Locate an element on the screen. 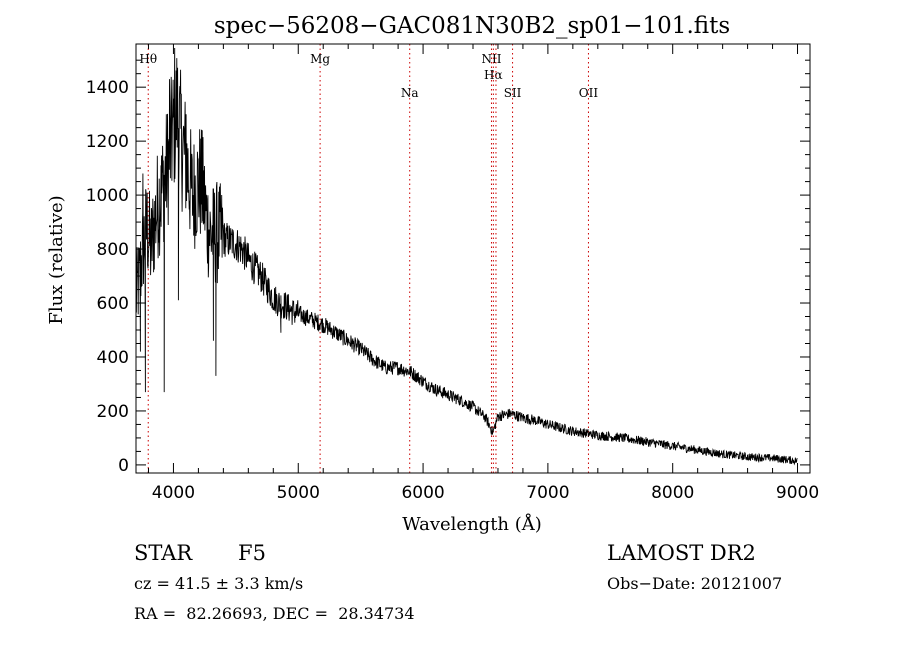 The image size is (900, 650). object-type: STAR is located at coordinates (163, 553).